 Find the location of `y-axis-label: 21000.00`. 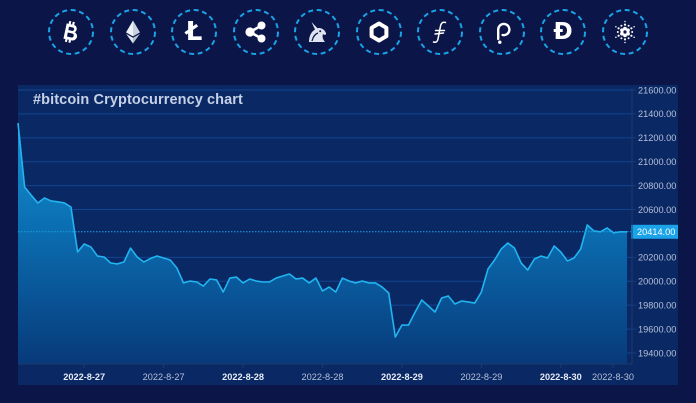

y-axis-label: 21000.00 is located at coordinates (657, 162).